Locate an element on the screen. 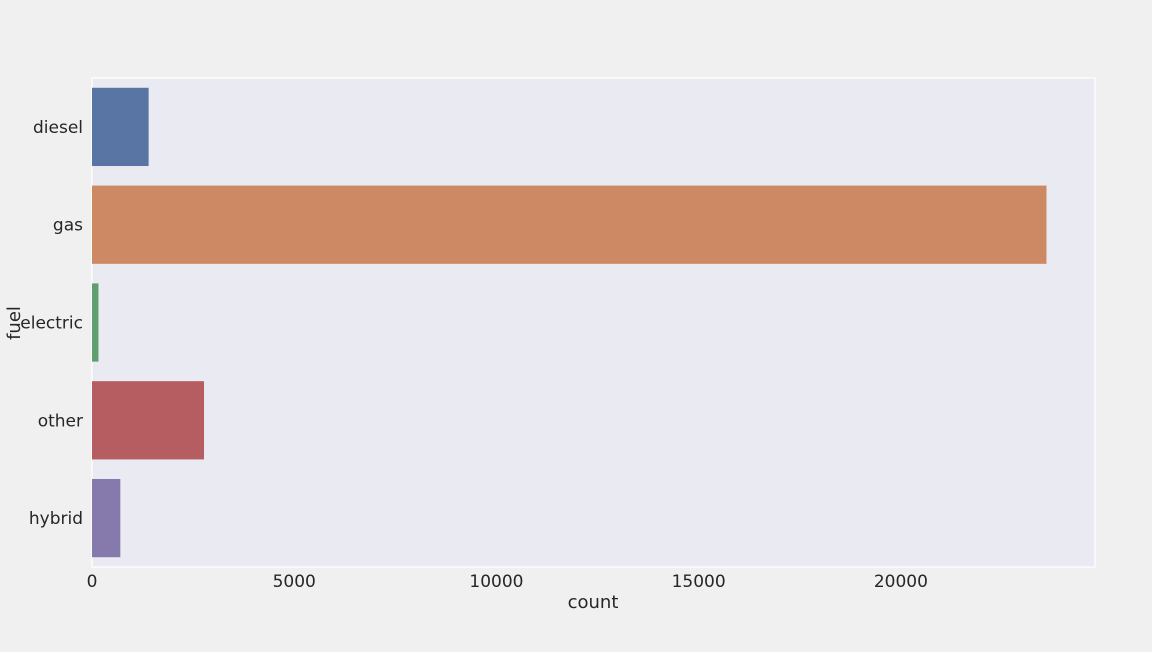 The width and height of the screenshot is (1152, 652). bar-hybrid is located at coordinates (106, 518).